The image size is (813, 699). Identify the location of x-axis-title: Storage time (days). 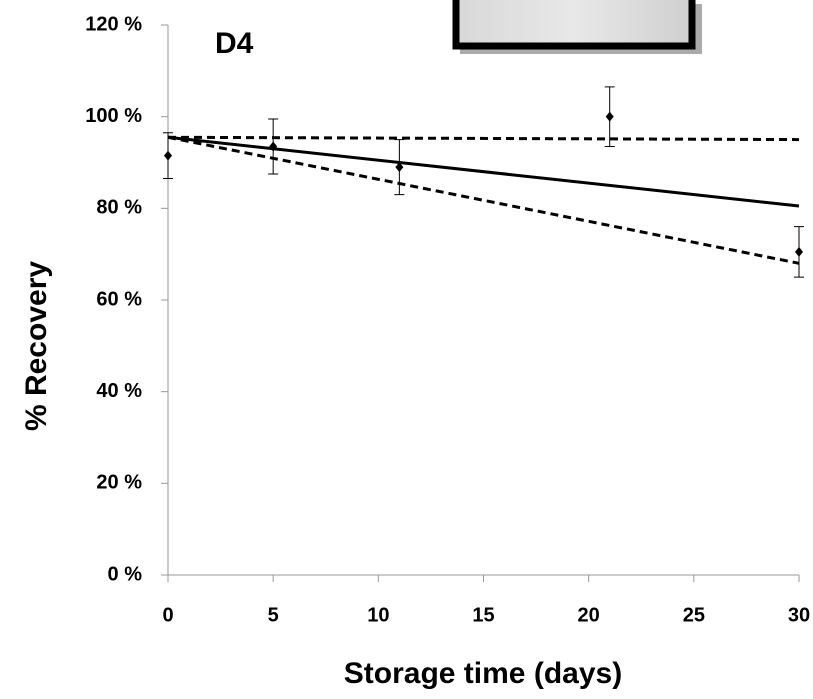
(483, 673).